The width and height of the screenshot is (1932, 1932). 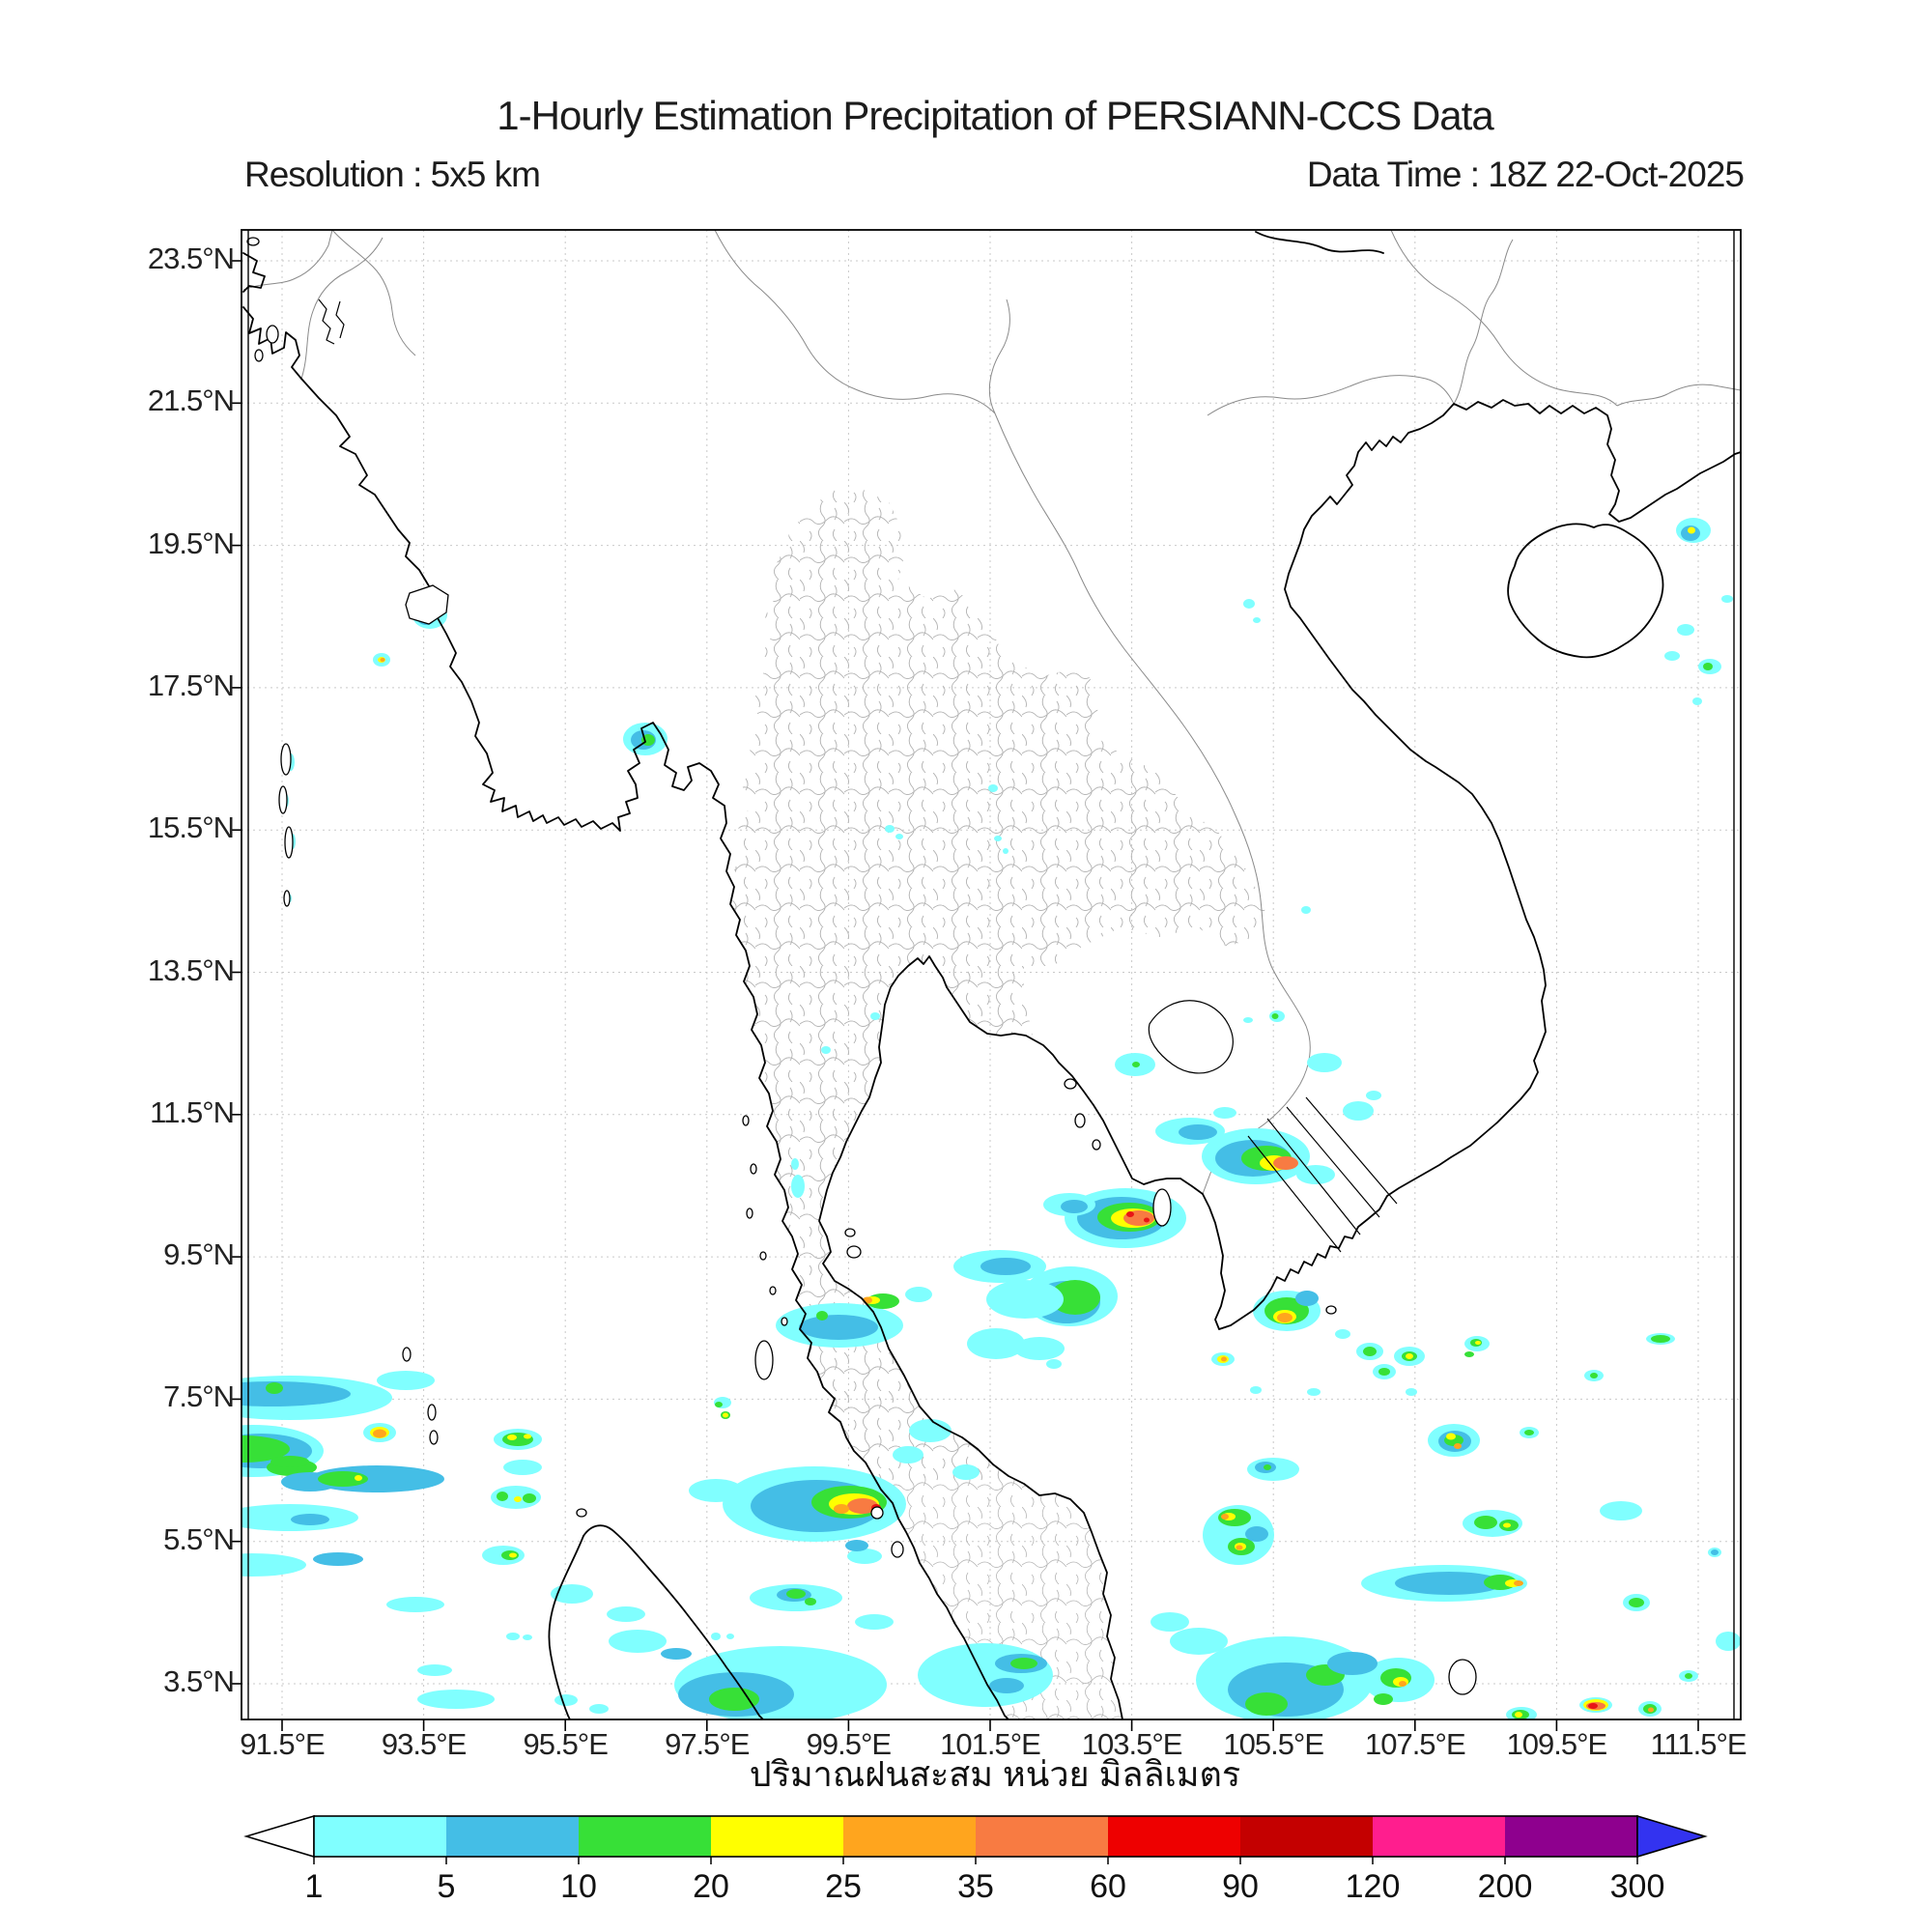 What do you see at coordinates (975, 1886) in the screenshot?
I see `colorbar-tick-label: 35` at bounding box center [975, 1886].